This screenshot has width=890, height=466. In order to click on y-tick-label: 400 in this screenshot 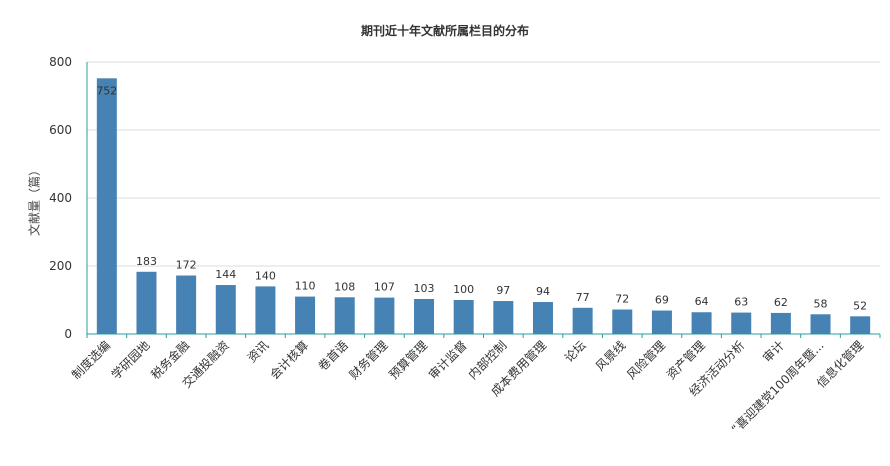, I will do `click(60, 198)`.